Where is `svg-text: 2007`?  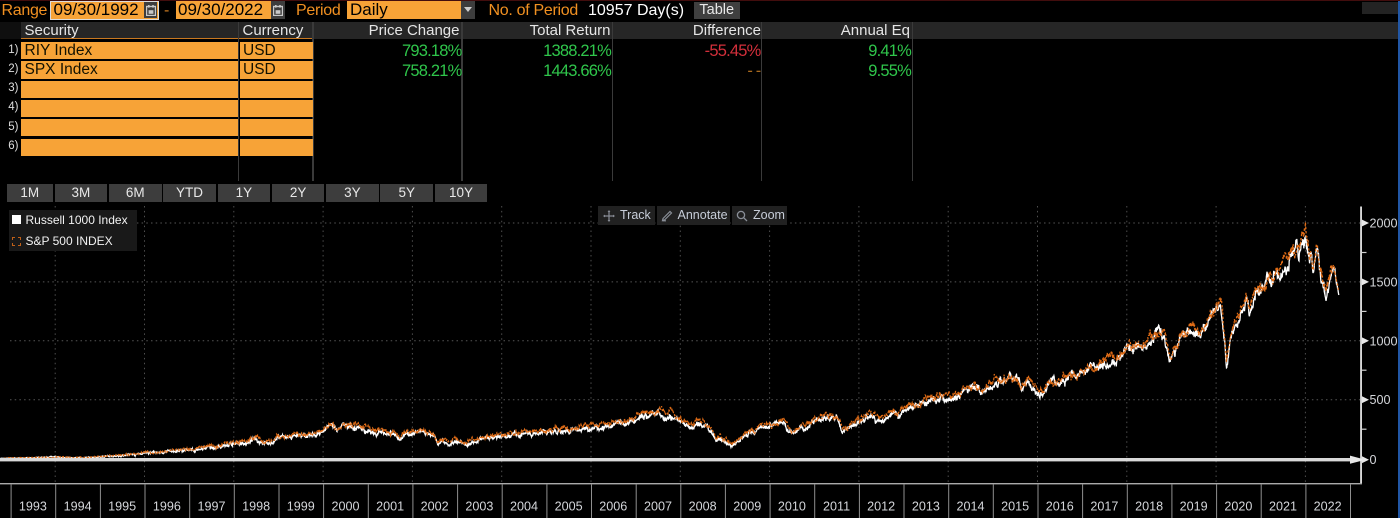
svg-text: 2007 is located at coordinates (658, 507).